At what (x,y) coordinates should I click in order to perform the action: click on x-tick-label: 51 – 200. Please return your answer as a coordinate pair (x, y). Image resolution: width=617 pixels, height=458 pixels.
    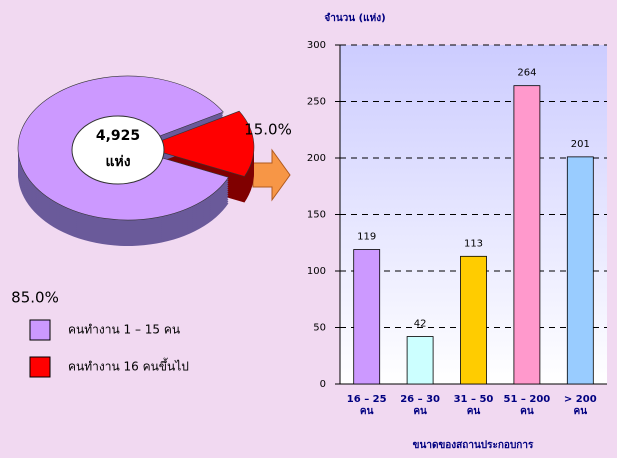
    Looking at the image, I should click on (527, 399).